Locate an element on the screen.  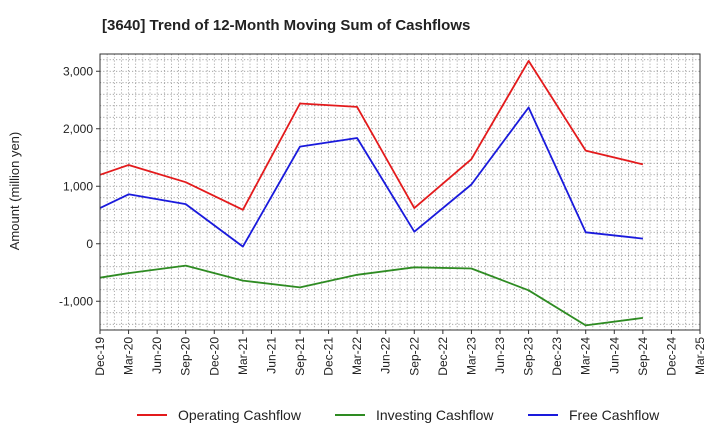
x-tick-label: Jun-22 is located at coordinates (386, 355).